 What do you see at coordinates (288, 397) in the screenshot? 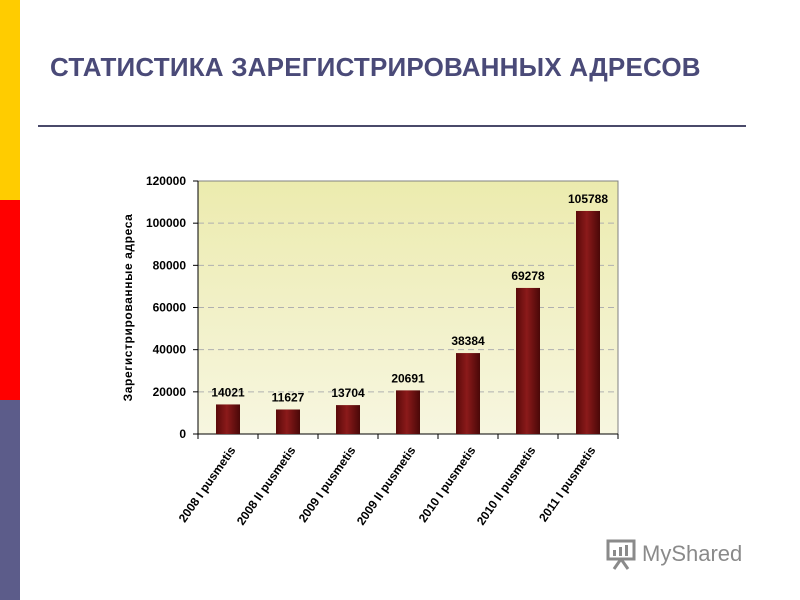
I see `data-label: 11627` at bounding box center [288, 397].